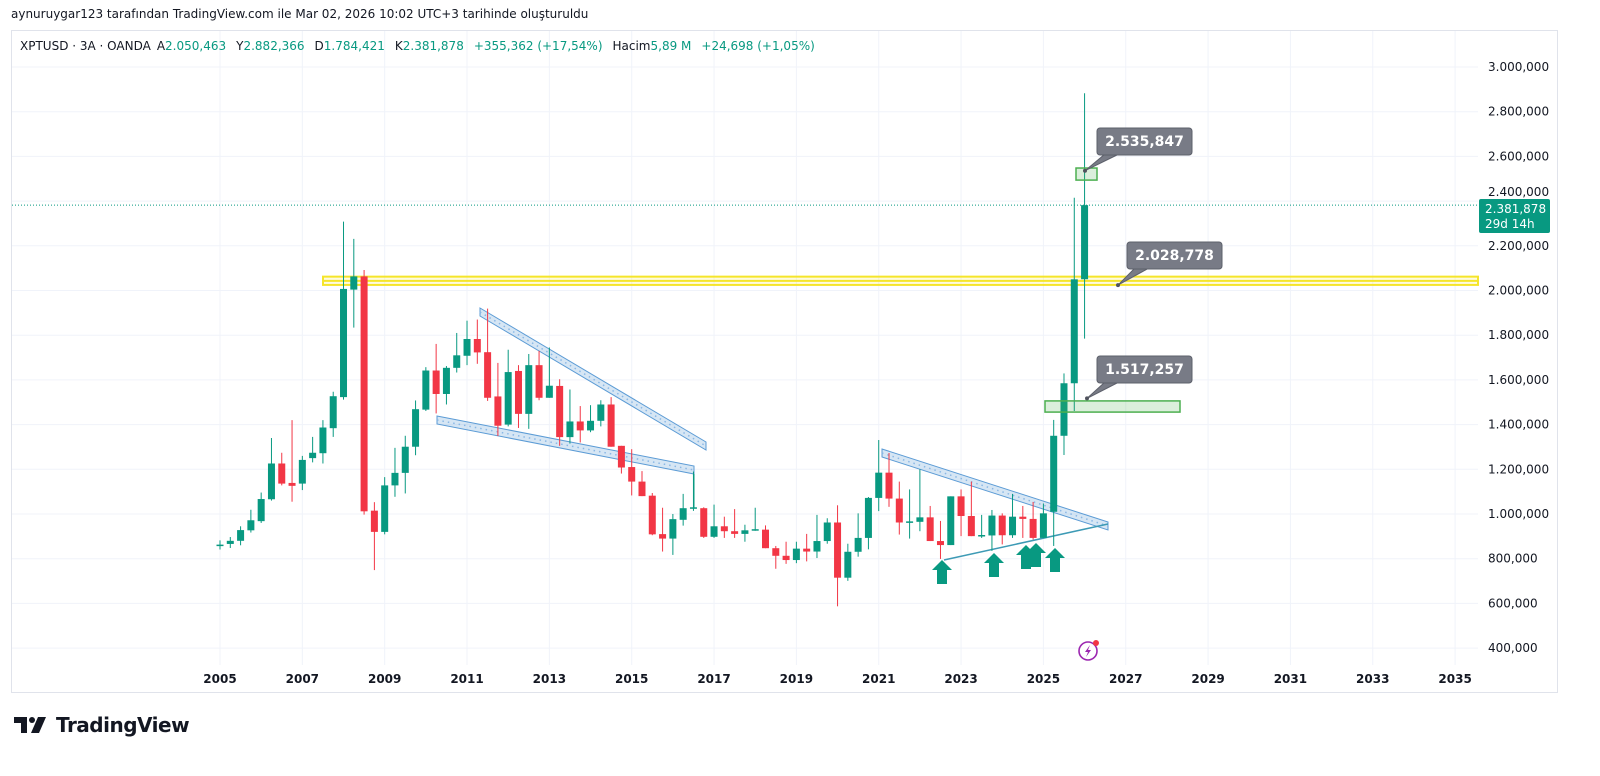 The width and height of the screenshot is (1600, 776). What do you see at coordinates (1125, 679) in the screenshot?
I see `time-tick-label: 2027` at bounding box center [1125, 679].